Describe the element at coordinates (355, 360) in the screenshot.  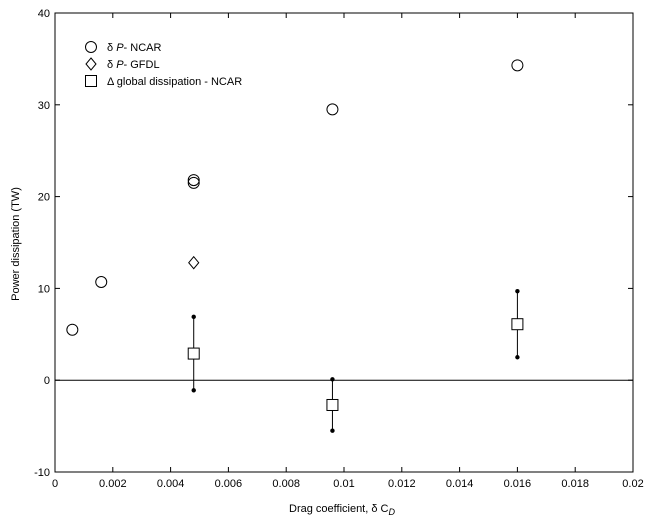
I see `error-bars` at that location.